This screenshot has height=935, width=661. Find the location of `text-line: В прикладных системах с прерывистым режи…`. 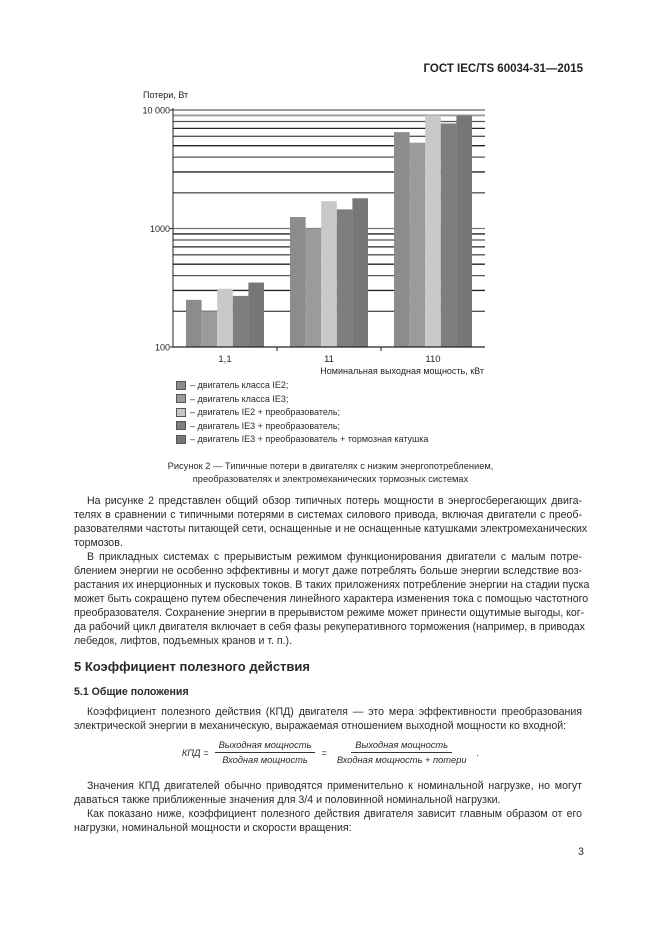

text-line: В прикладных системах с прерывистым режи… is located at coordinates (334, 557).